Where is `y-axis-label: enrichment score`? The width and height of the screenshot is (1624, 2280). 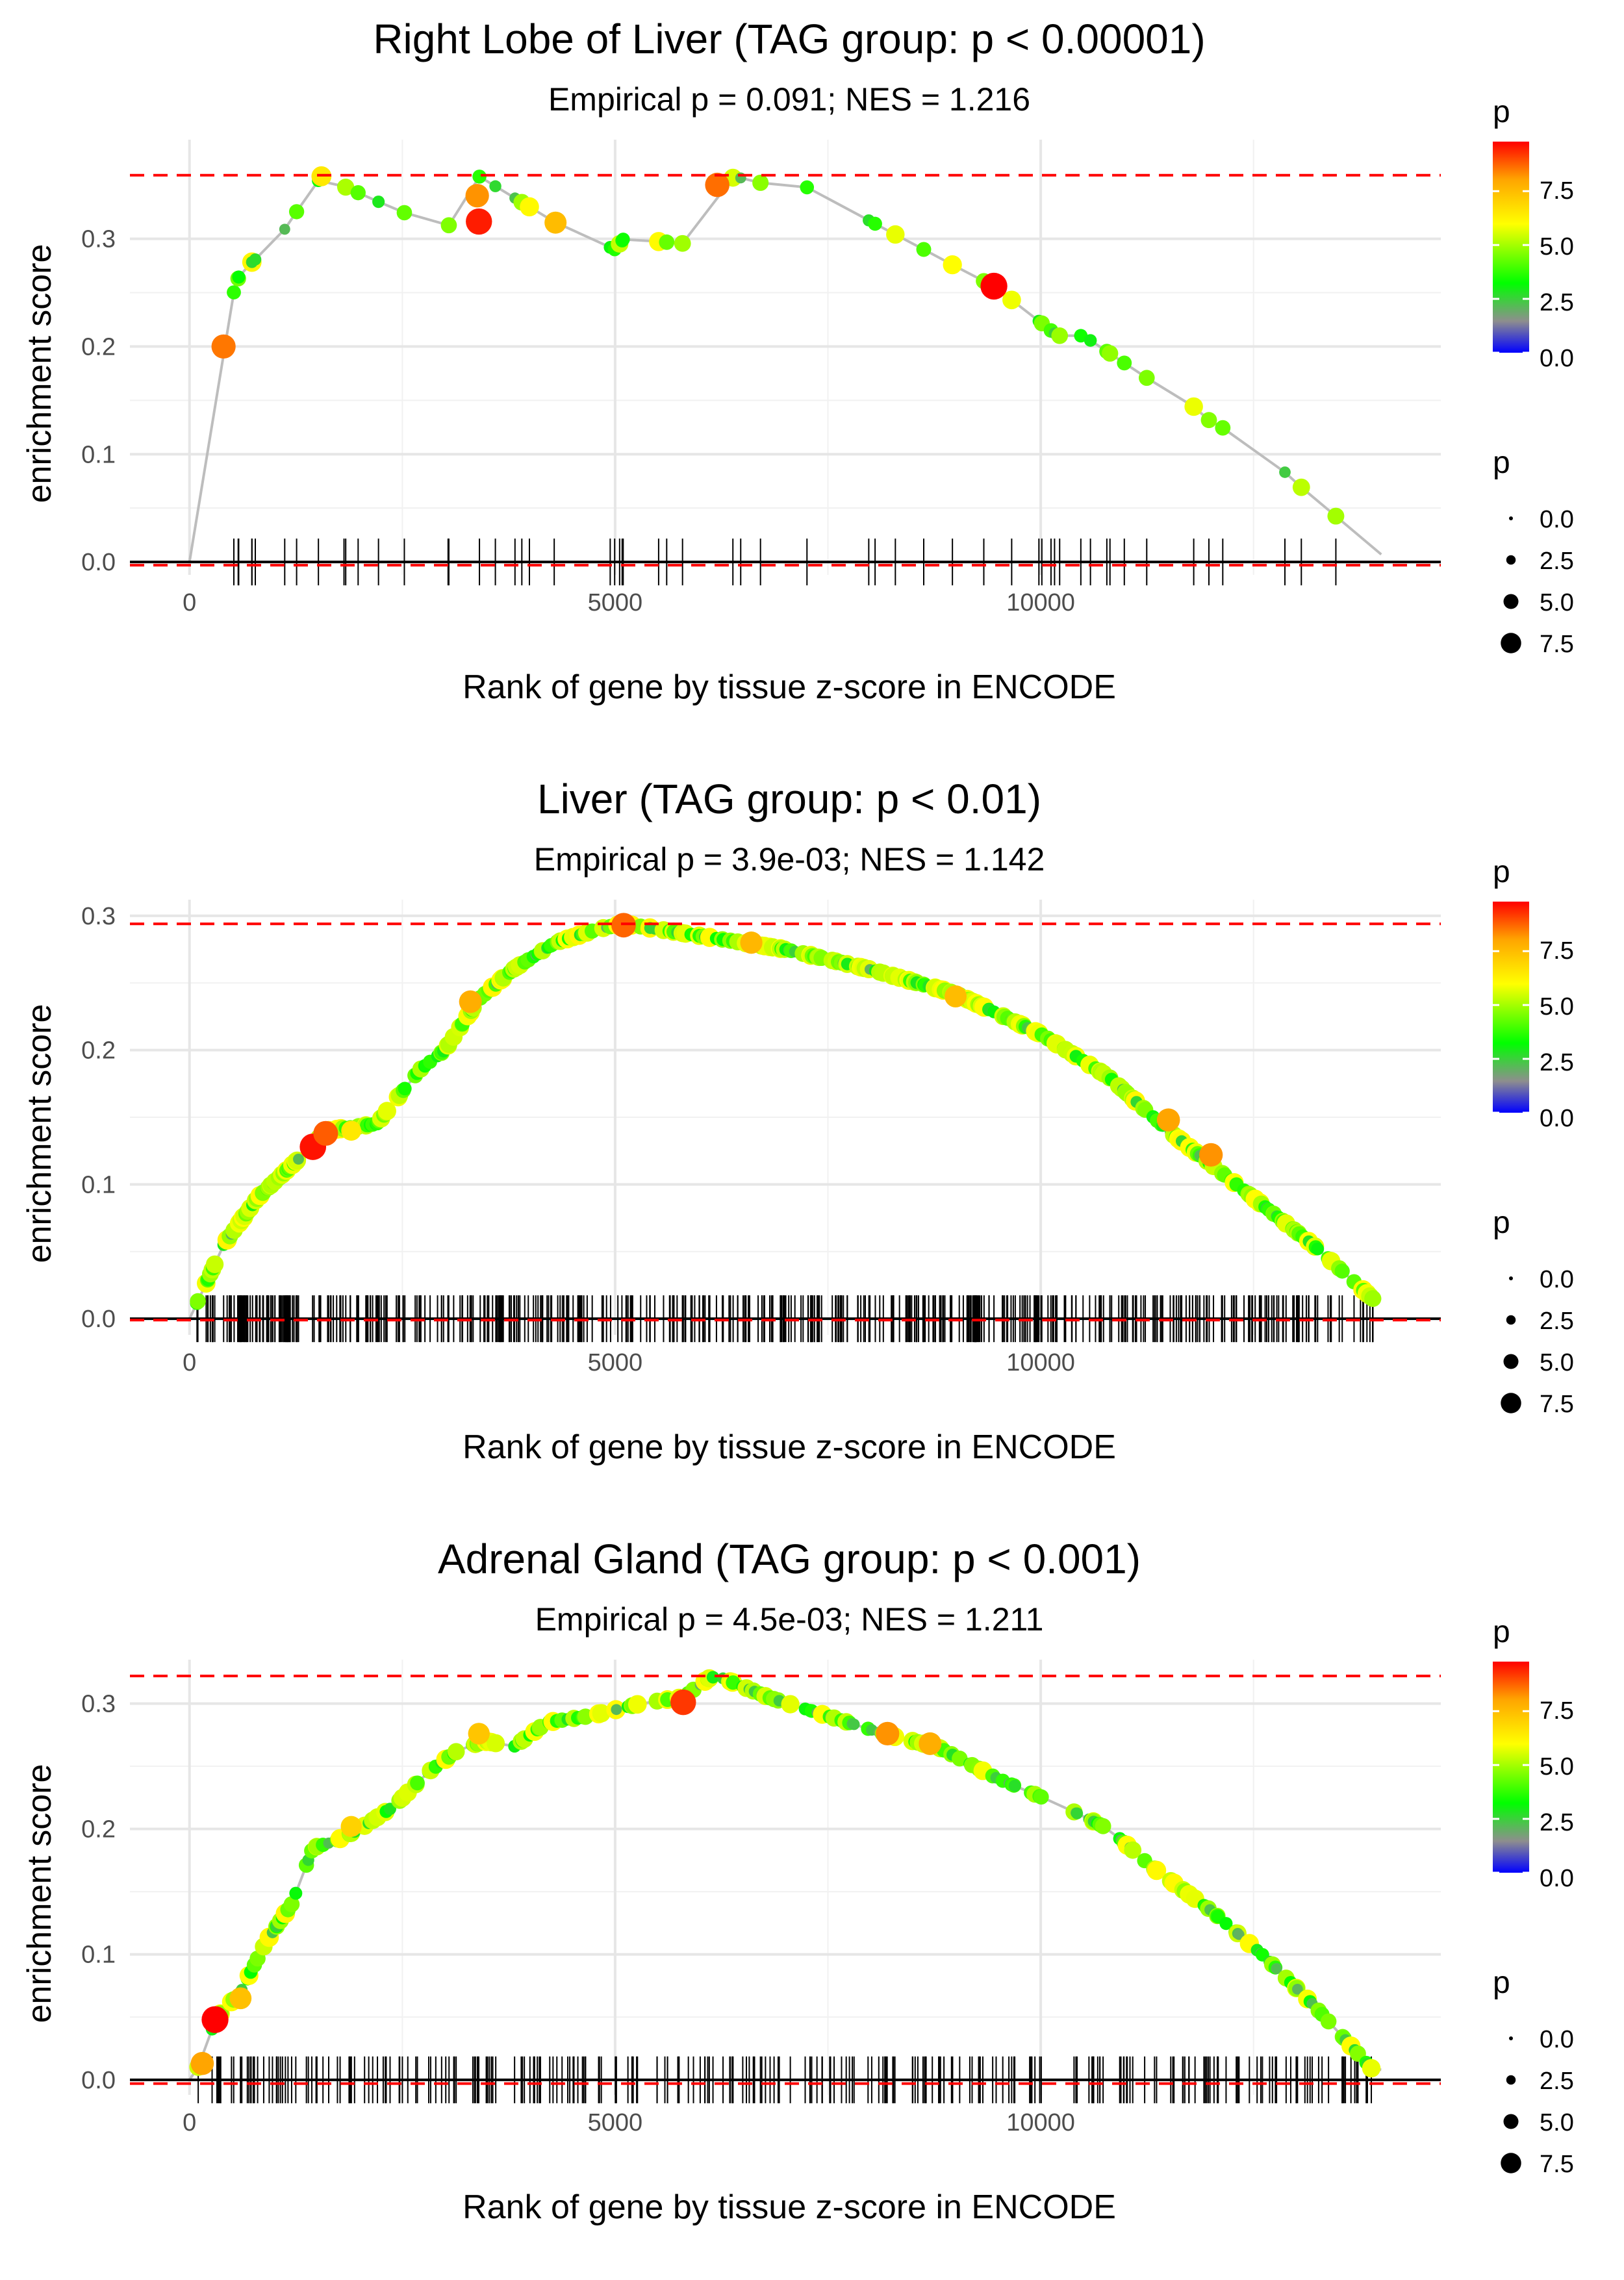
y-axis-label: enrichment score is located at coordinates (39, 1894).